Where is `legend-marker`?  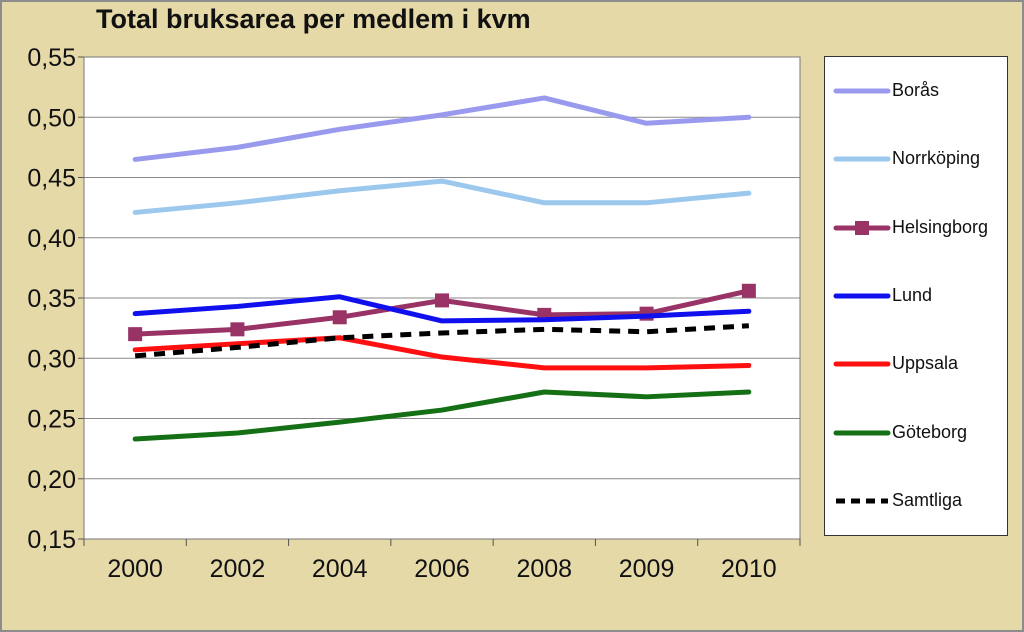 legend-marker is located at coordinates (862, 227).